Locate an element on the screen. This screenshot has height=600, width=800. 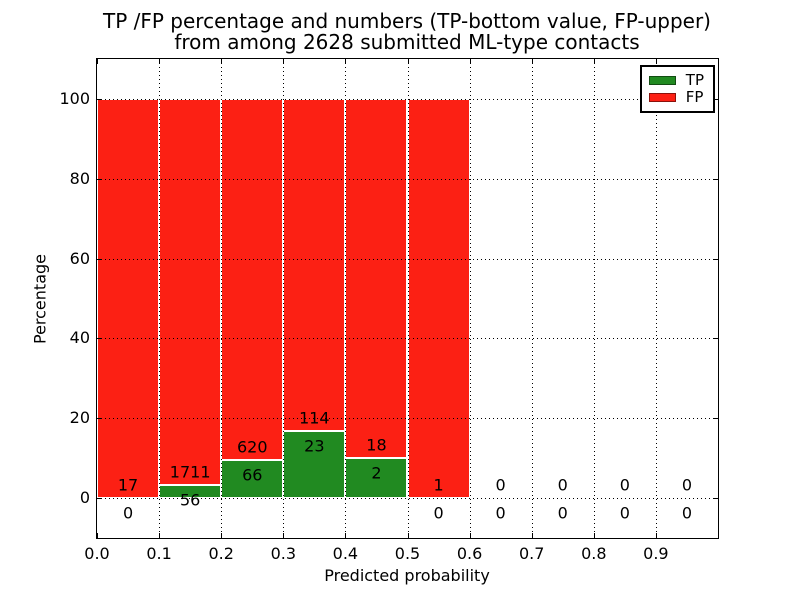
x-tick-label: 0.2 is located at coordinates (221, 553).